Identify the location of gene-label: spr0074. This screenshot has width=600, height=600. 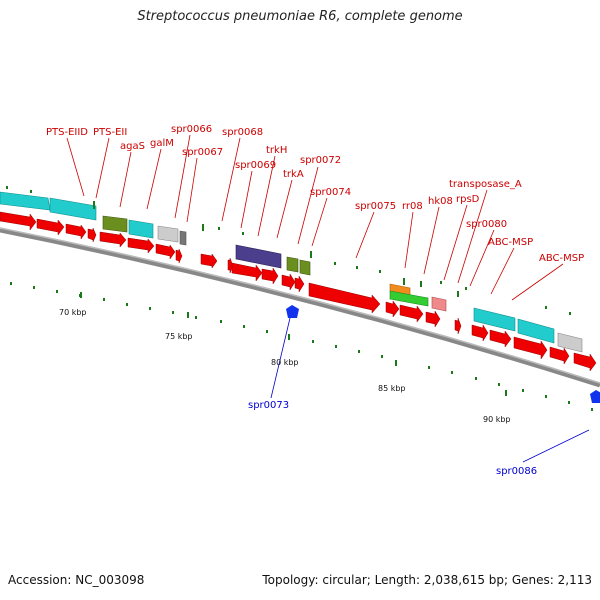
(330, 192).